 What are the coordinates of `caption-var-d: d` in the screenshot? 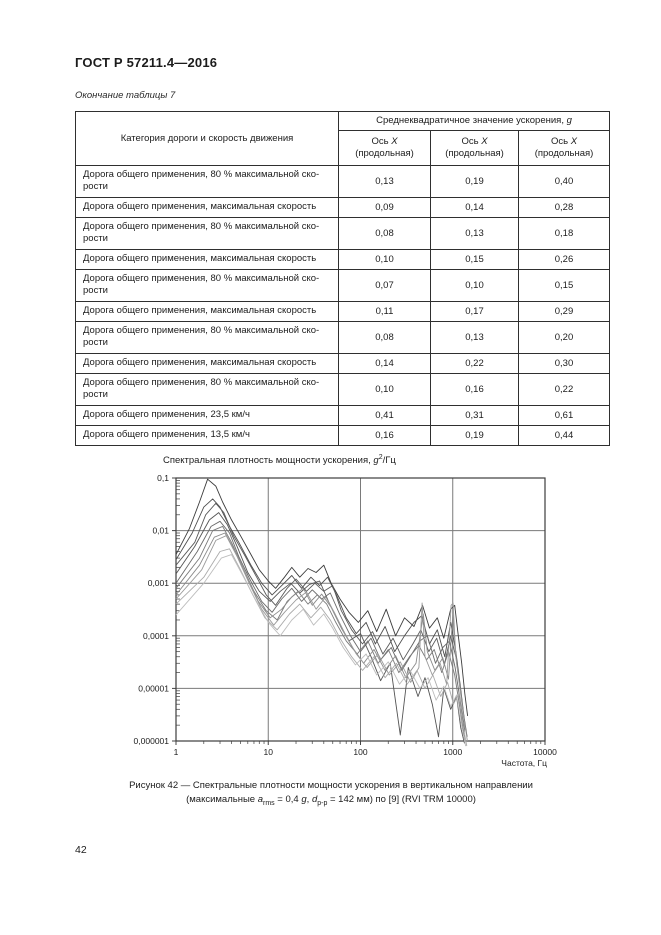 It's located at (314, 799).